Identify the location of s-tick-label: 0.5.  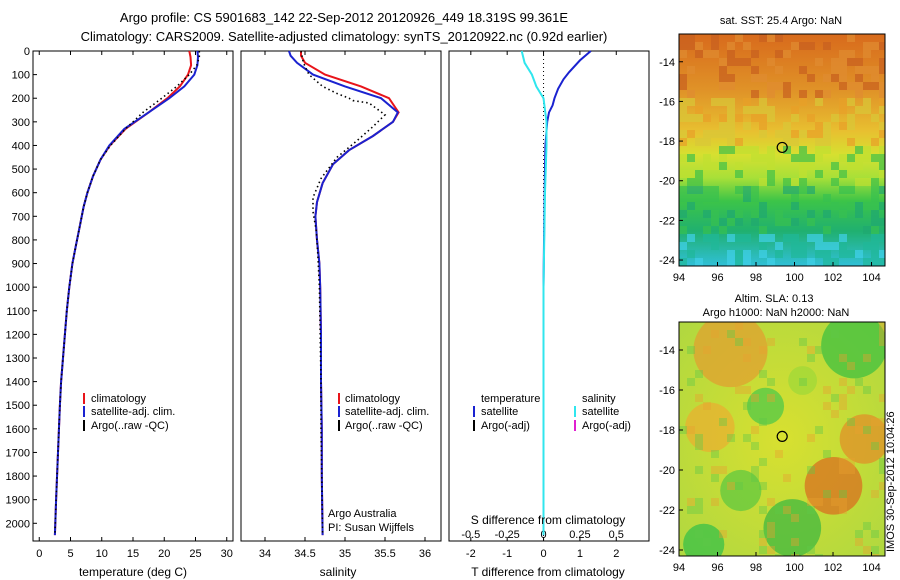
(616, 535).